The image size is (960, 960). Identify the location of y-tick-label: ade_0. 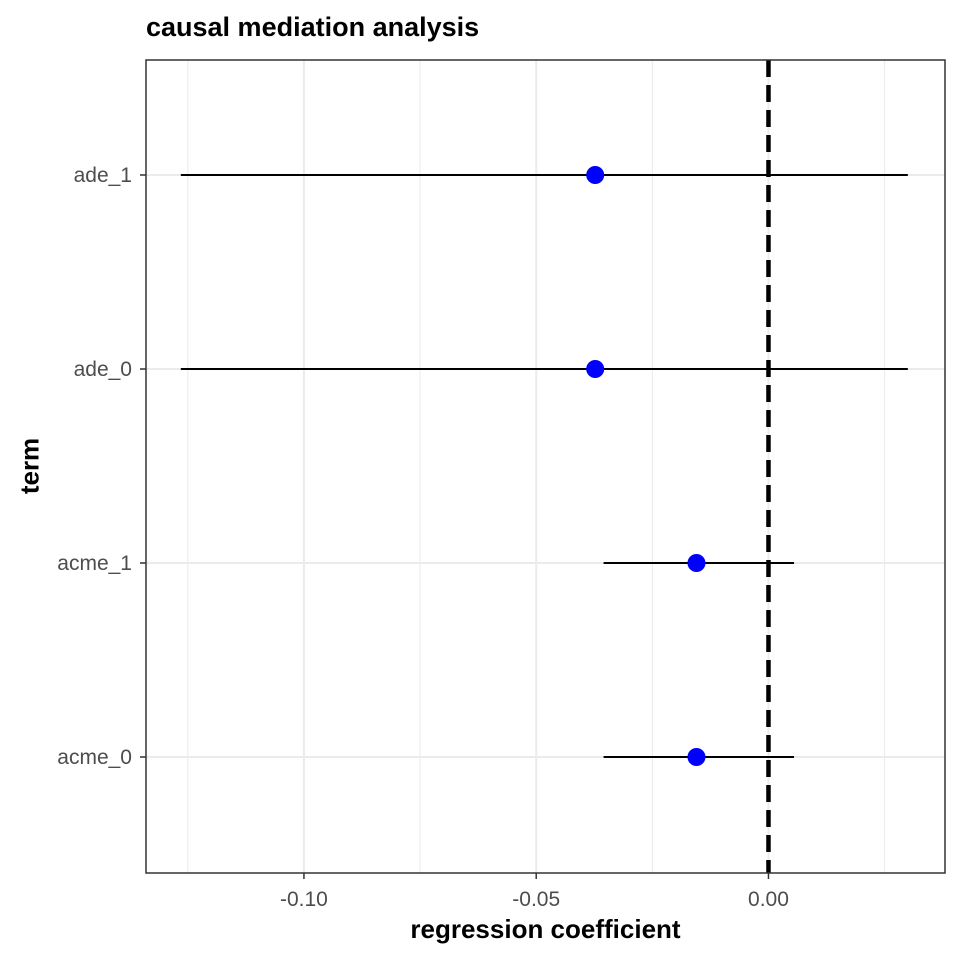
(103, 369).